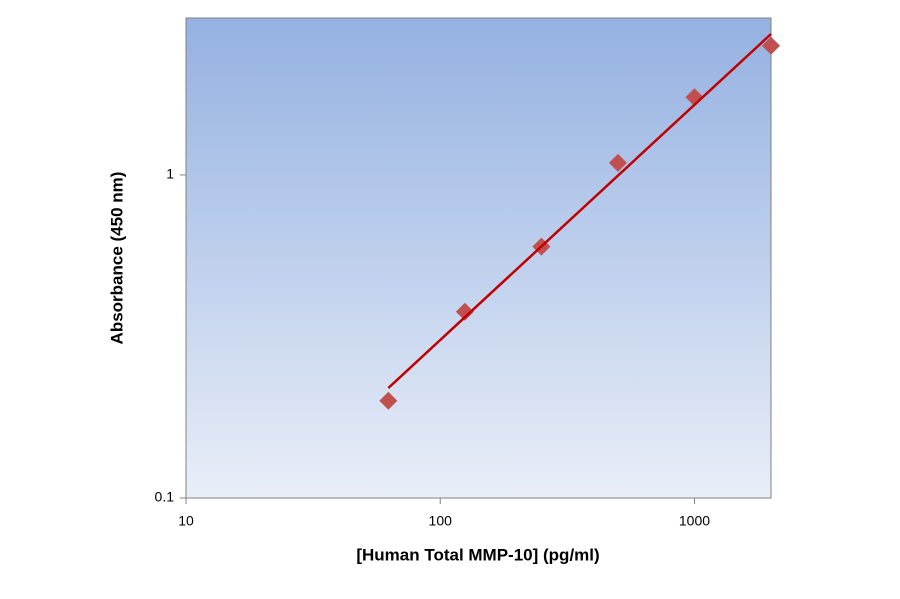 Image resolution: width=900 pixels, height=599 pixels. Describe the element at coordinates (170, 174) in the screenshot. I see `y-tick-label: 1` at that location.